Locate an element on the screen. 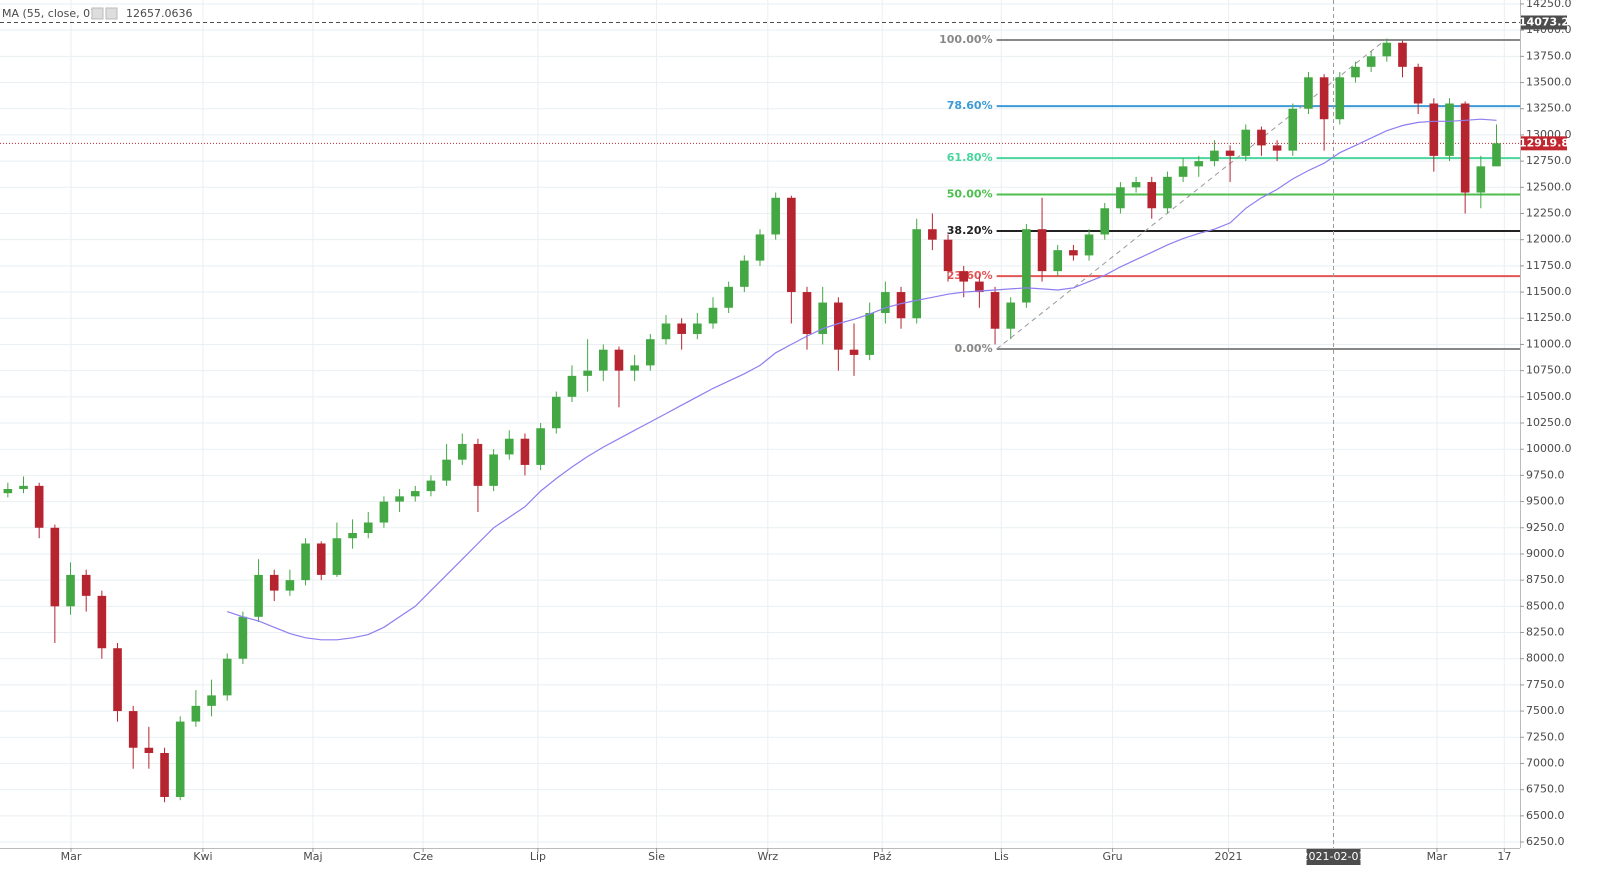 Image resolution: width=1619 pixels, height=891 pixels. y-tick-label: 8500.0 is located at coordinates (1545, 605).